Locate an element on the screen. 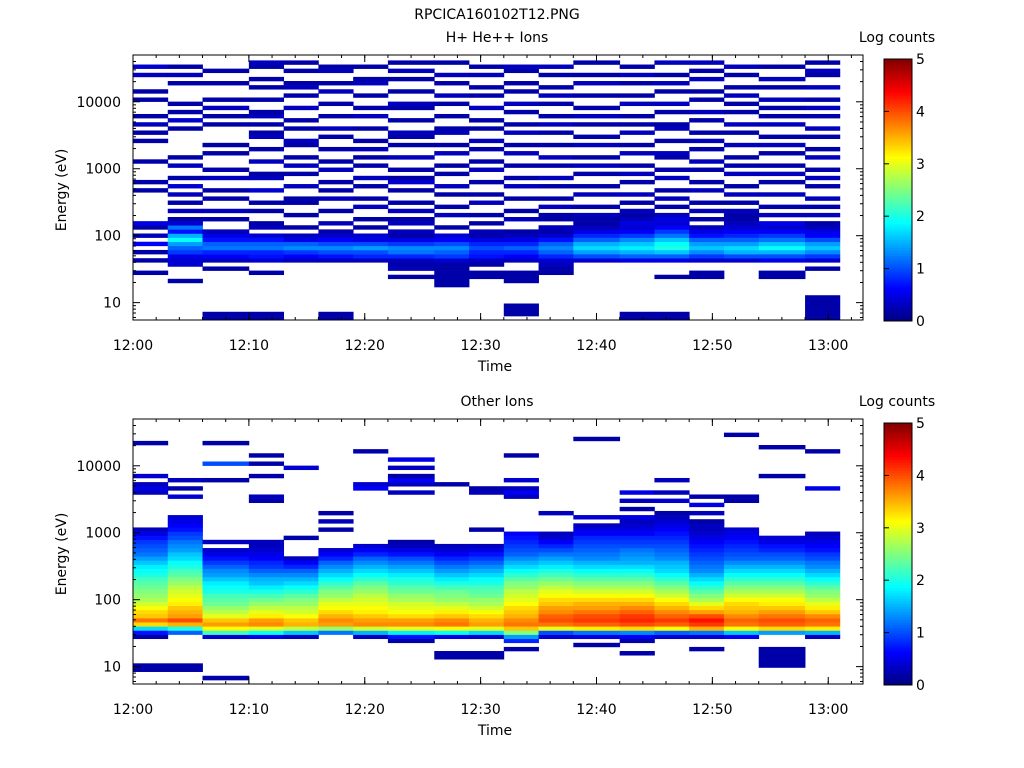 The width and height of the screenshot is (1024, 768). top-colorbar-tick-label: 5 is located at coordinates (920, 60).